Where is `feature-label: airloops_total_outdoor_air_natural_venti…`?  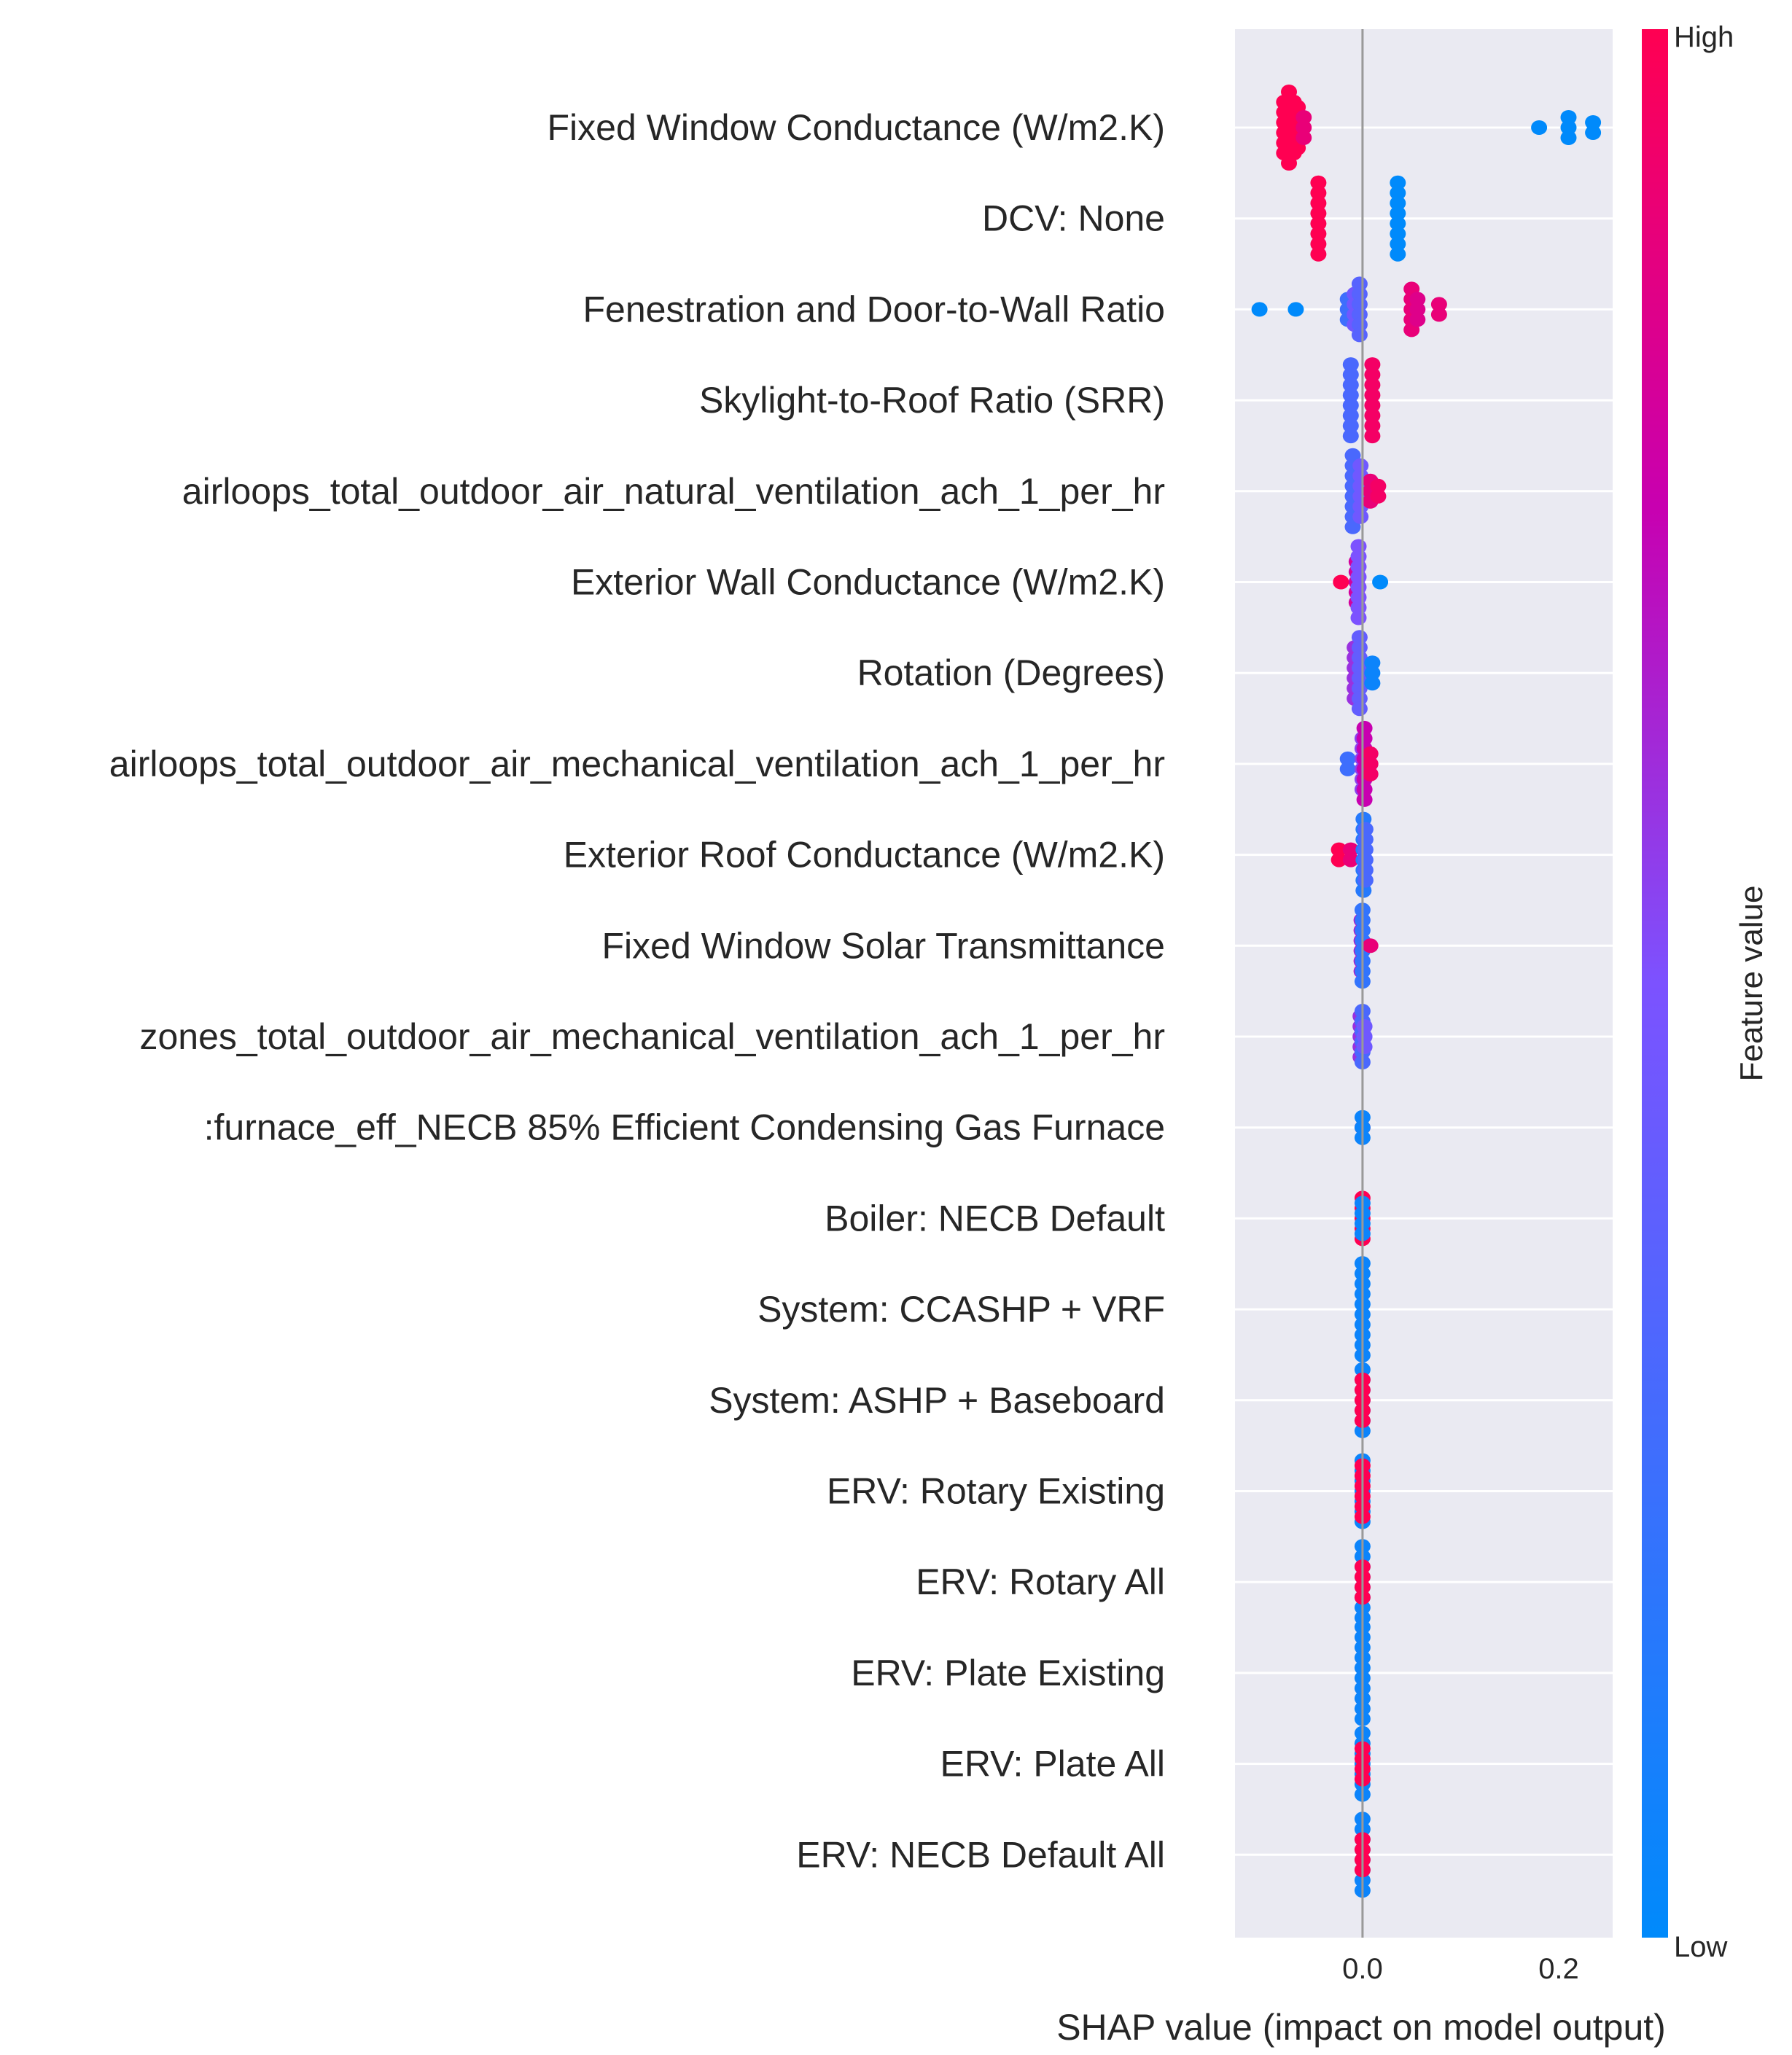 feature-label: airloops_total_outdoor_air_natural_venti… is located at coordinates (673, 491).